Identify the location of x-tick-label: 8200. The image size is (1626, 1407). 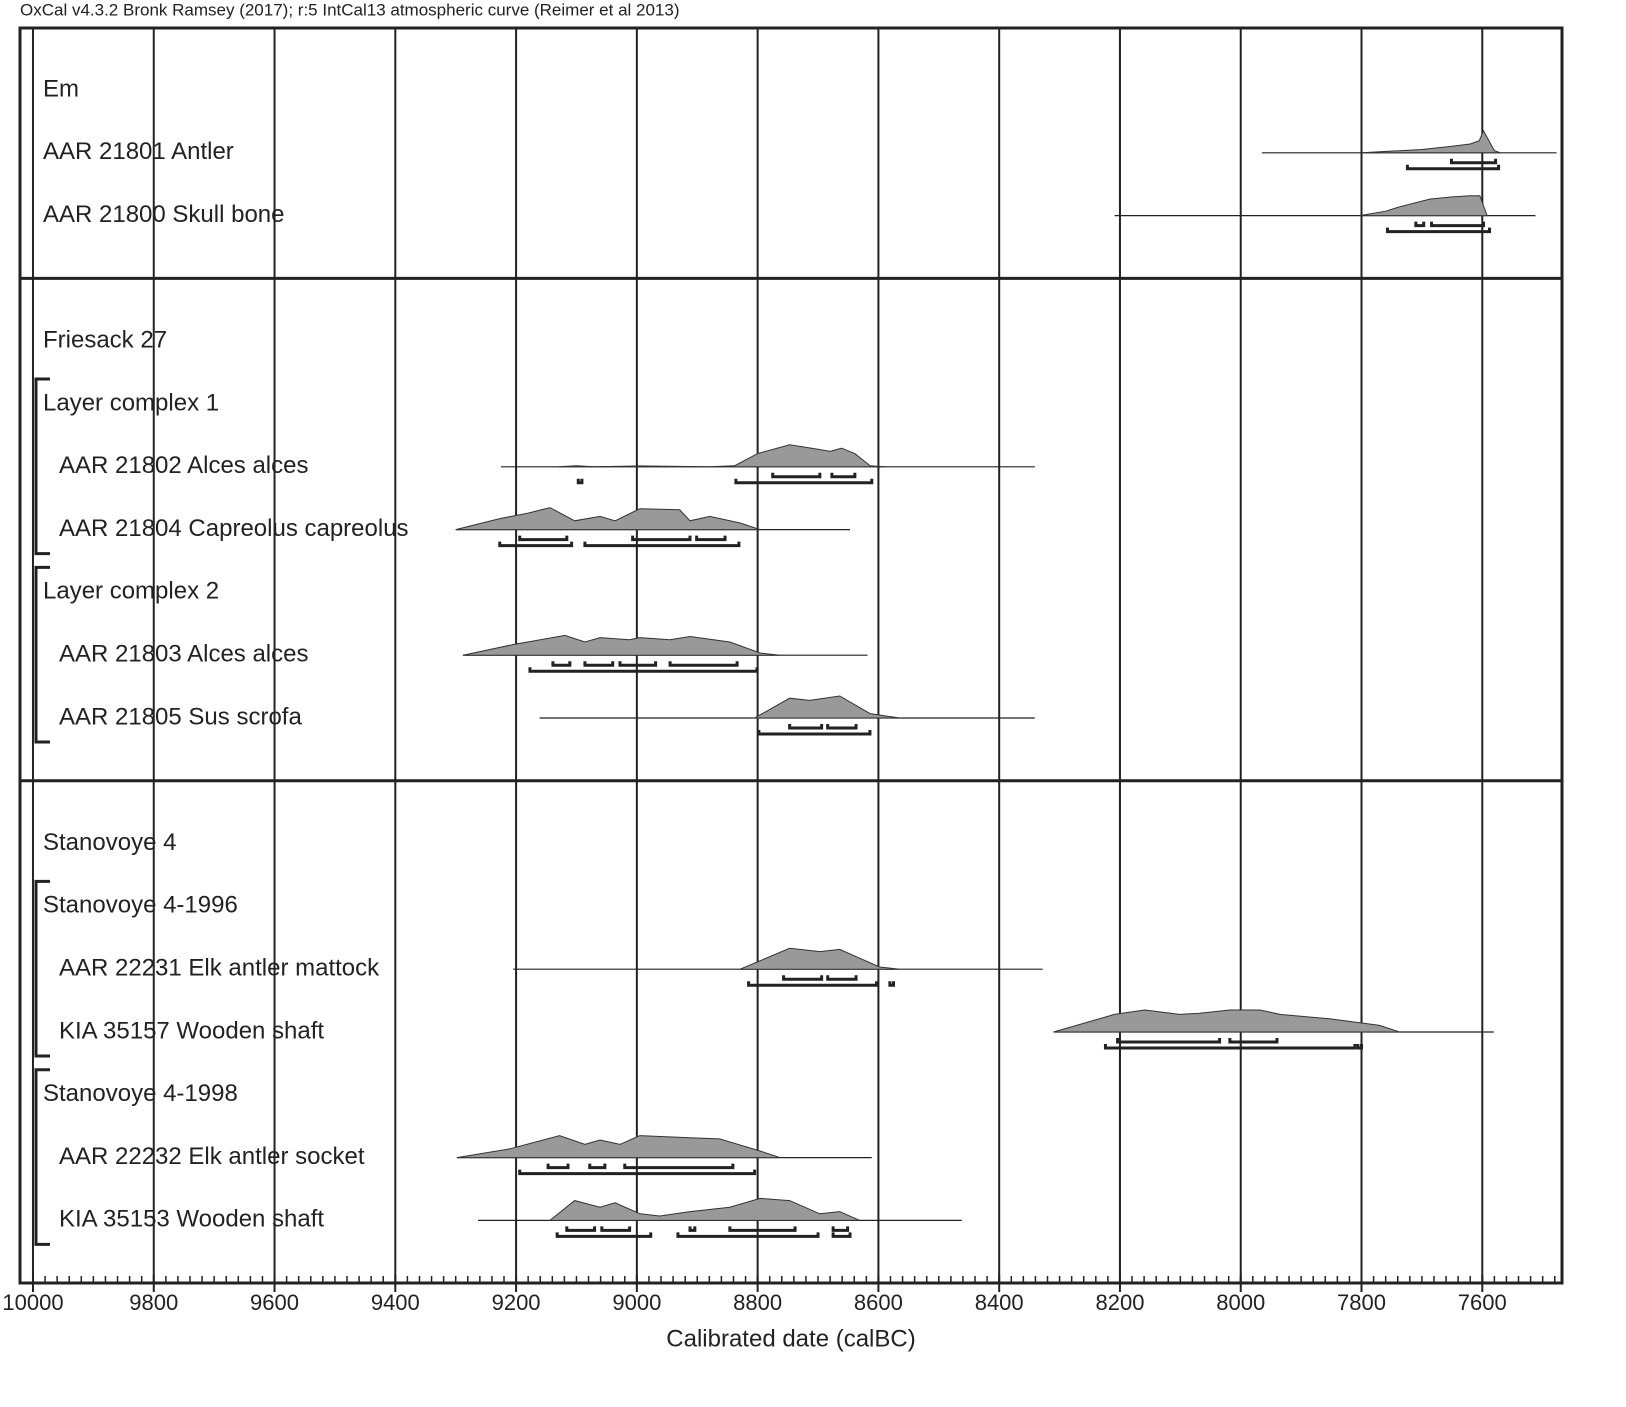
(1119, 1302).